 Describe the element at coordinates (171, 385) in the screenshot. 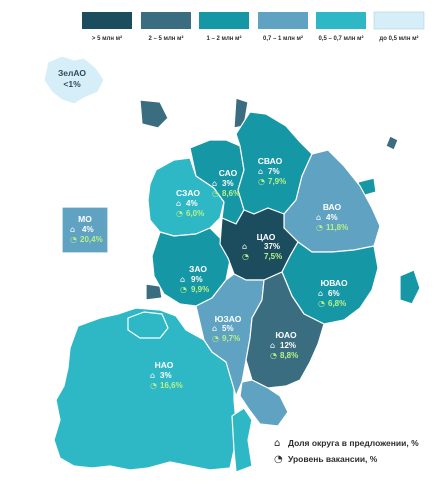

I see `nao-vacancy: 16,6%` at that location.